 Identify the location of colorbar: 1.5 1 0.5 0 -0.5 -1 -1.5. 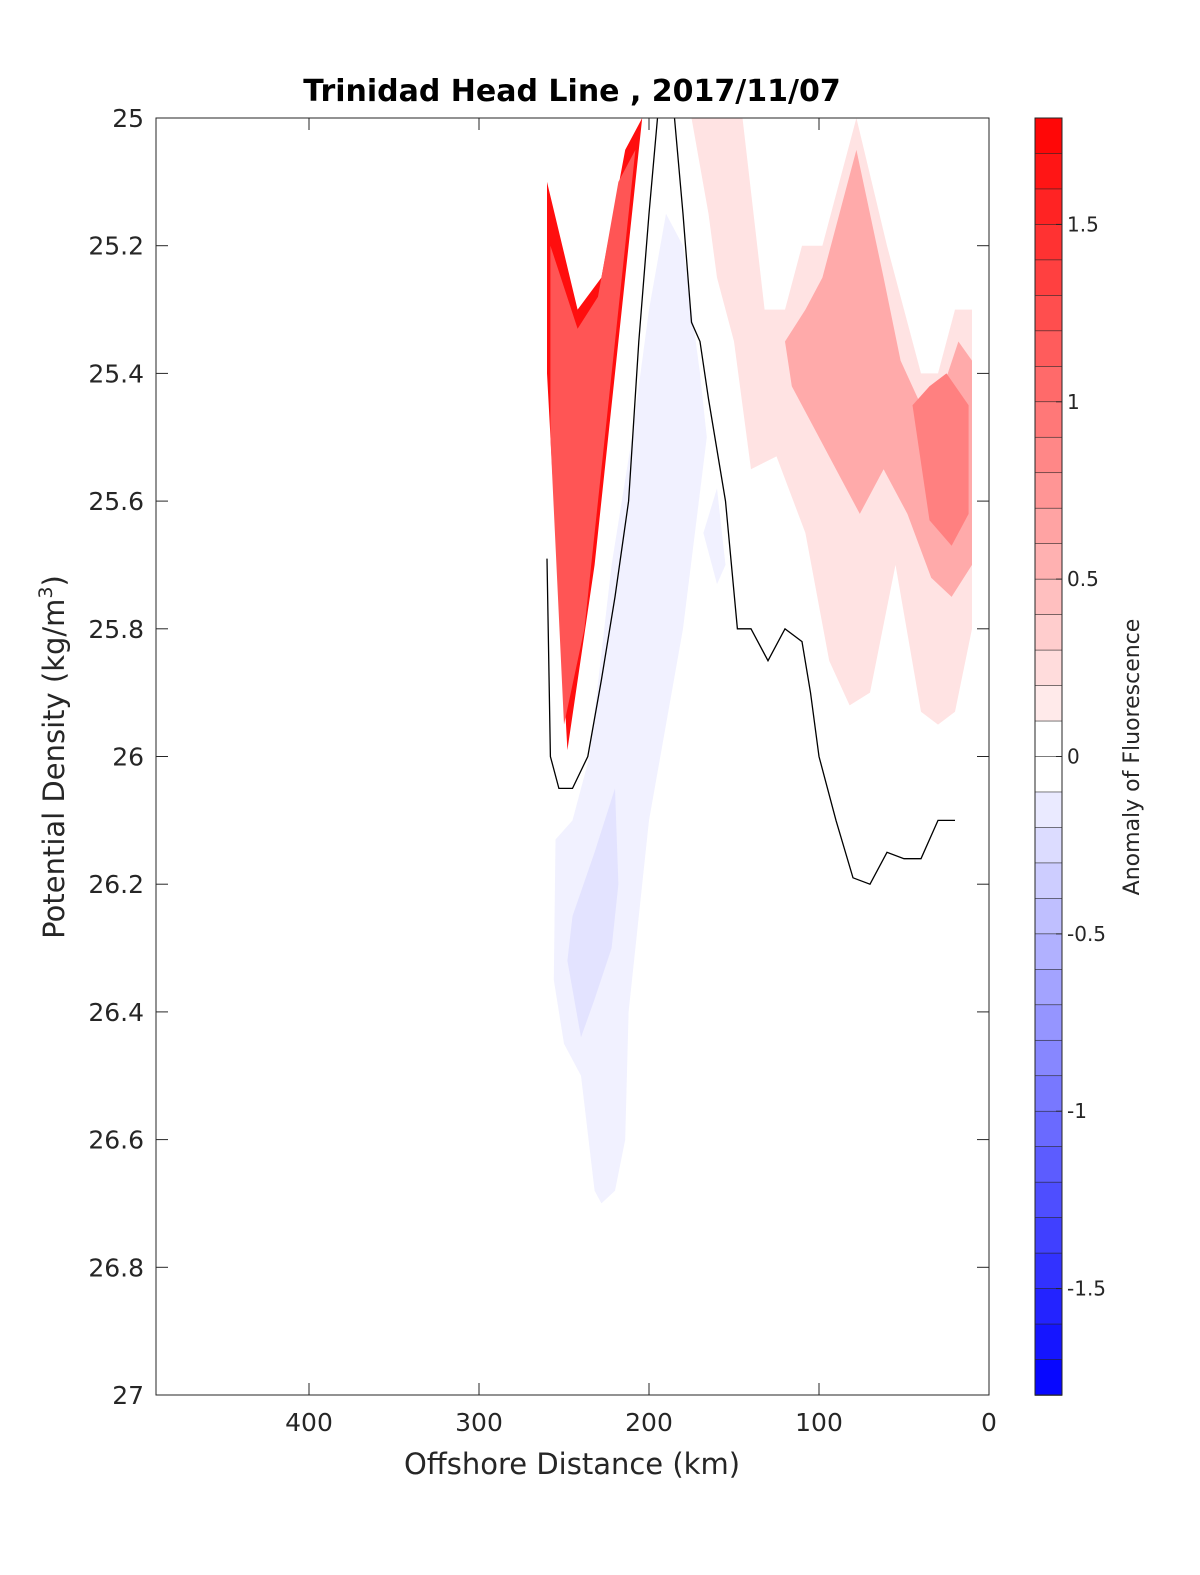
(1070, 756).